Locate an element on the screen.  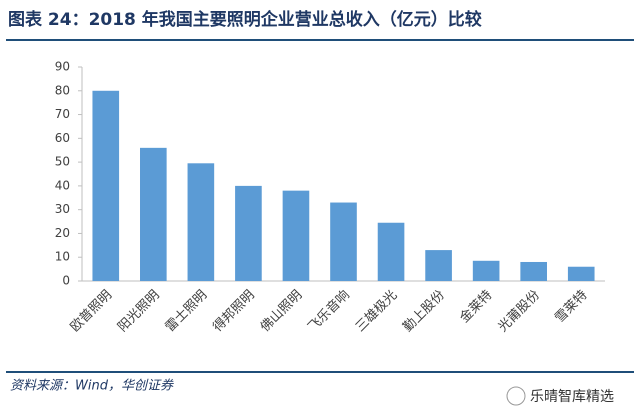
x-tick-label: 雷士照明 is located at coordinates (186, 311).